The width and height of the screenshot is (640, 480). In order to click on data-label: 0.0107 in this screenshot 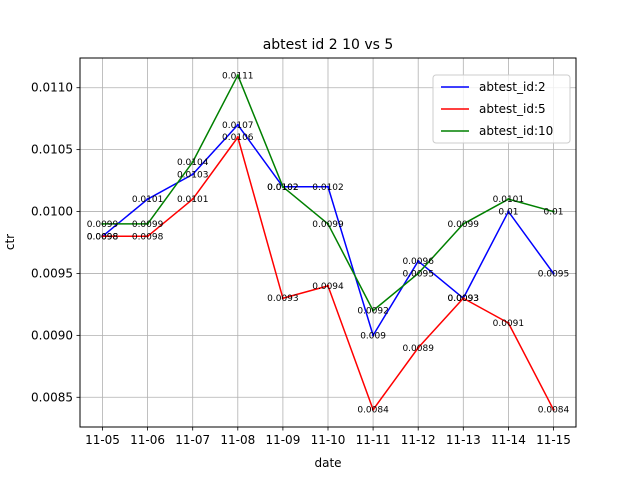, I will do `click(238, 126)`.